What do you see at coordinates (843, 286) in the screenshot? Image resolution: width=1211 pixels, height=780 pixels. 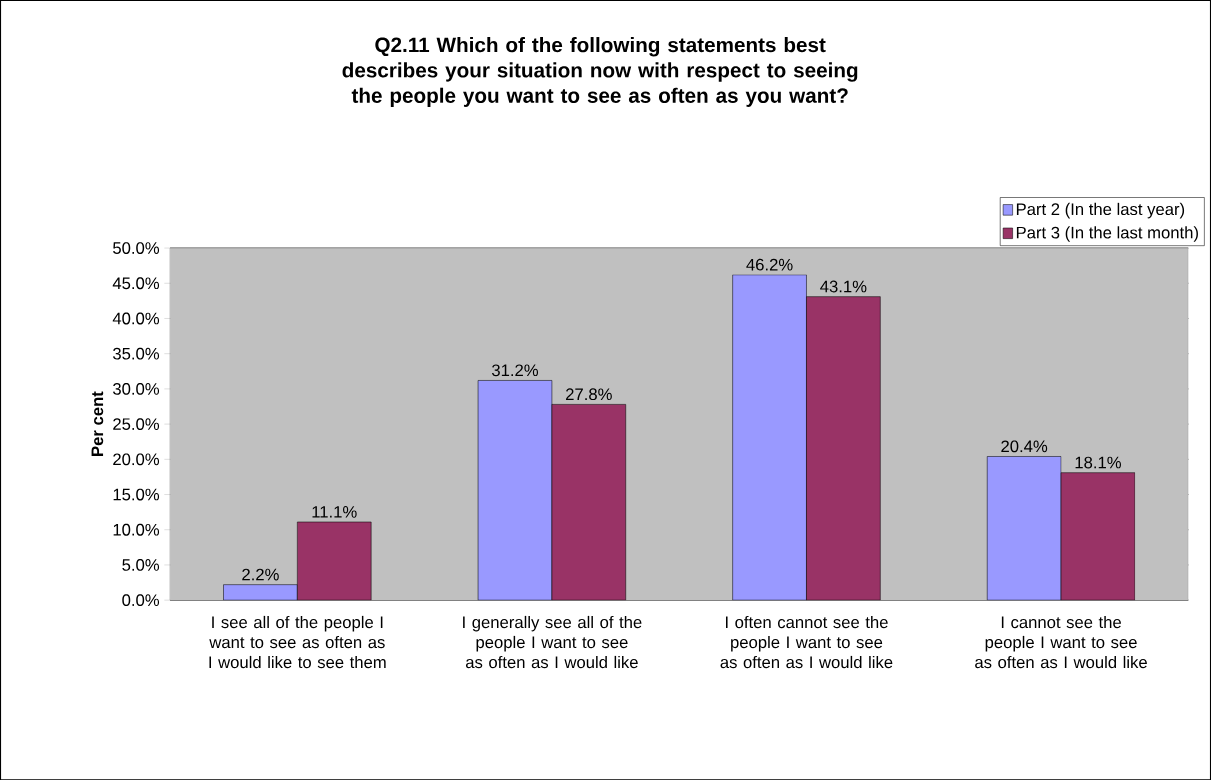 I see `data-label: 43.1%` at bounding box center [843, 286].